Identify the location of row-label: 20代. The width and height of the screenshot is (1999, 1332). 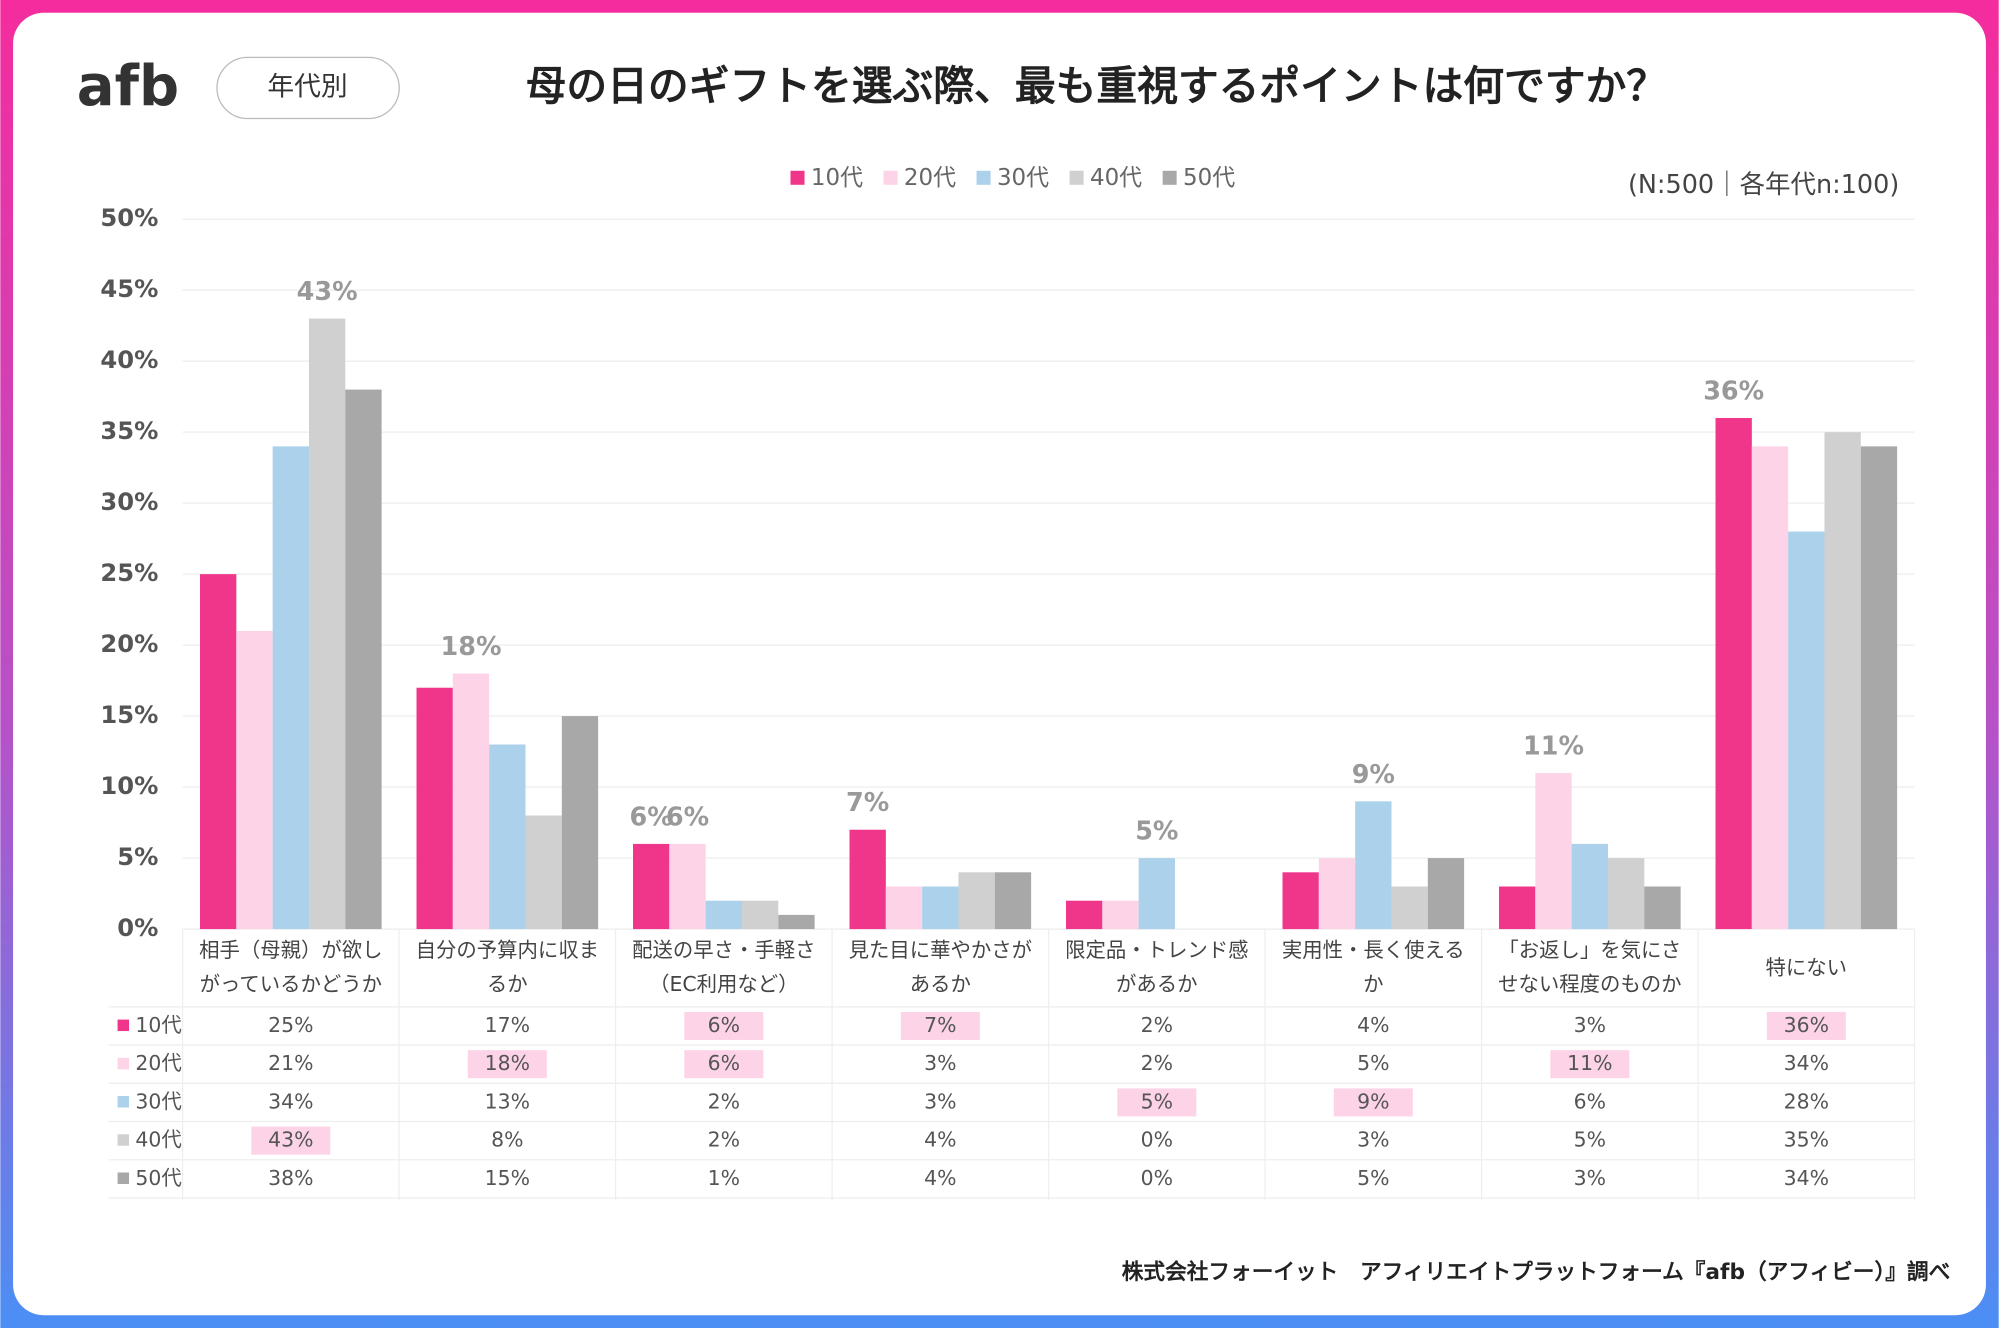
(158, 1063).